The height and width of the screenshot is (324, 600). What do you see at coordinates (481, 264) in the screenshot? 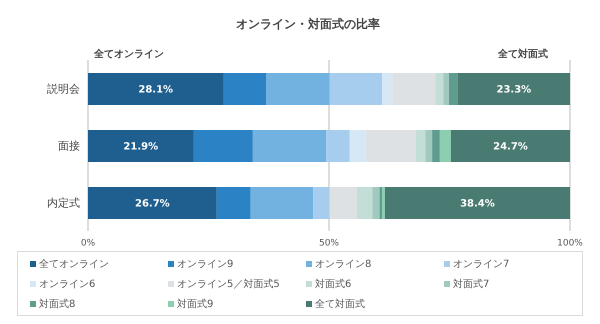
I see `legend-label: オンライン7` at bounding box center [481, 264].